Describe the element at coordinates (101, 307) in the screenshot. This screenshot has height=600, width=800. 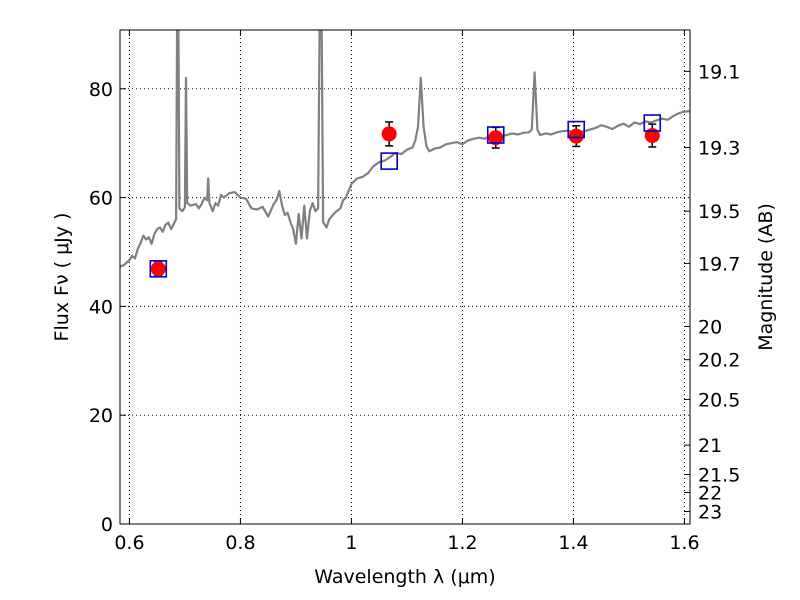
I see `y-tick-label: 40` at that location.